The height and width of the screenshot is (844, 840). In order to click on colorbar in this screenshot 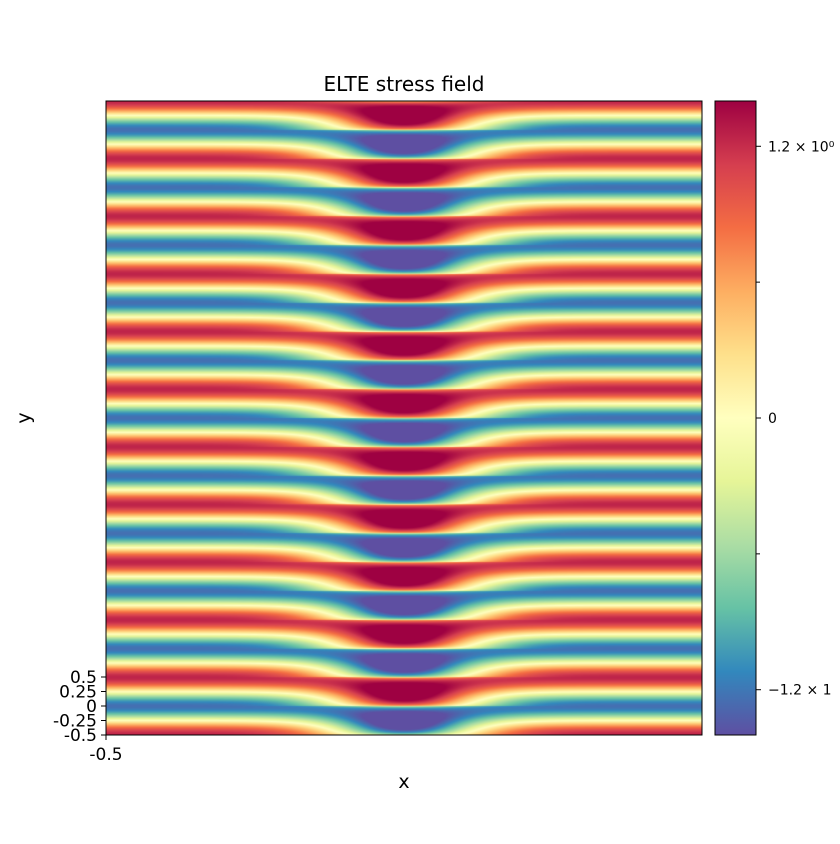, I will do `click(735, 418)`.